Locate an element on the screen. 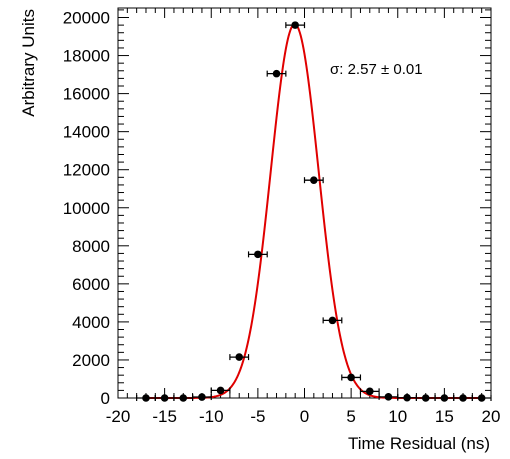 The height and width of the screenshot is (459, 510). x-tick-label: 20 is located at coordinates (491, 416).